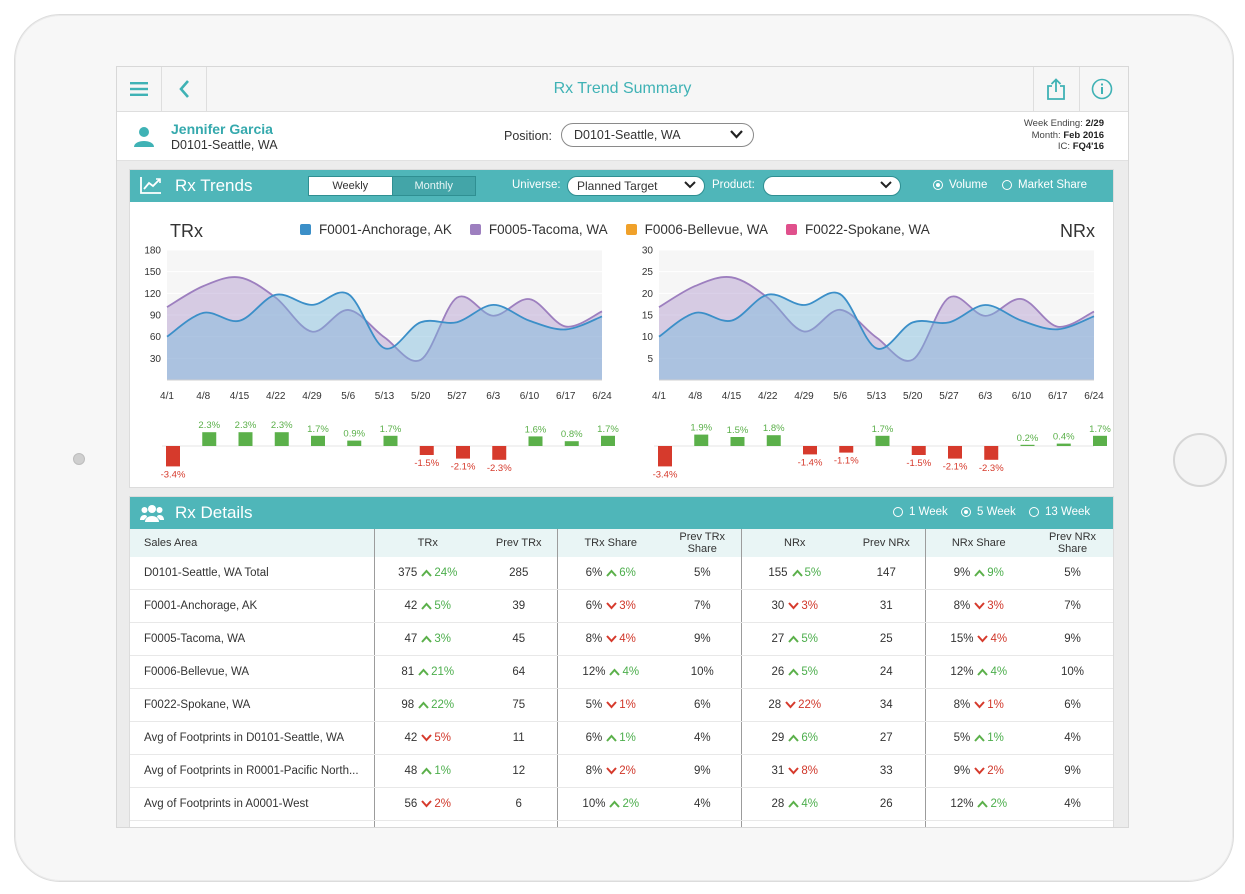  What do you see at coordinates (778, 672) in the screenshot?
I see `metric-value: 26` at bounding box center [778, 672].